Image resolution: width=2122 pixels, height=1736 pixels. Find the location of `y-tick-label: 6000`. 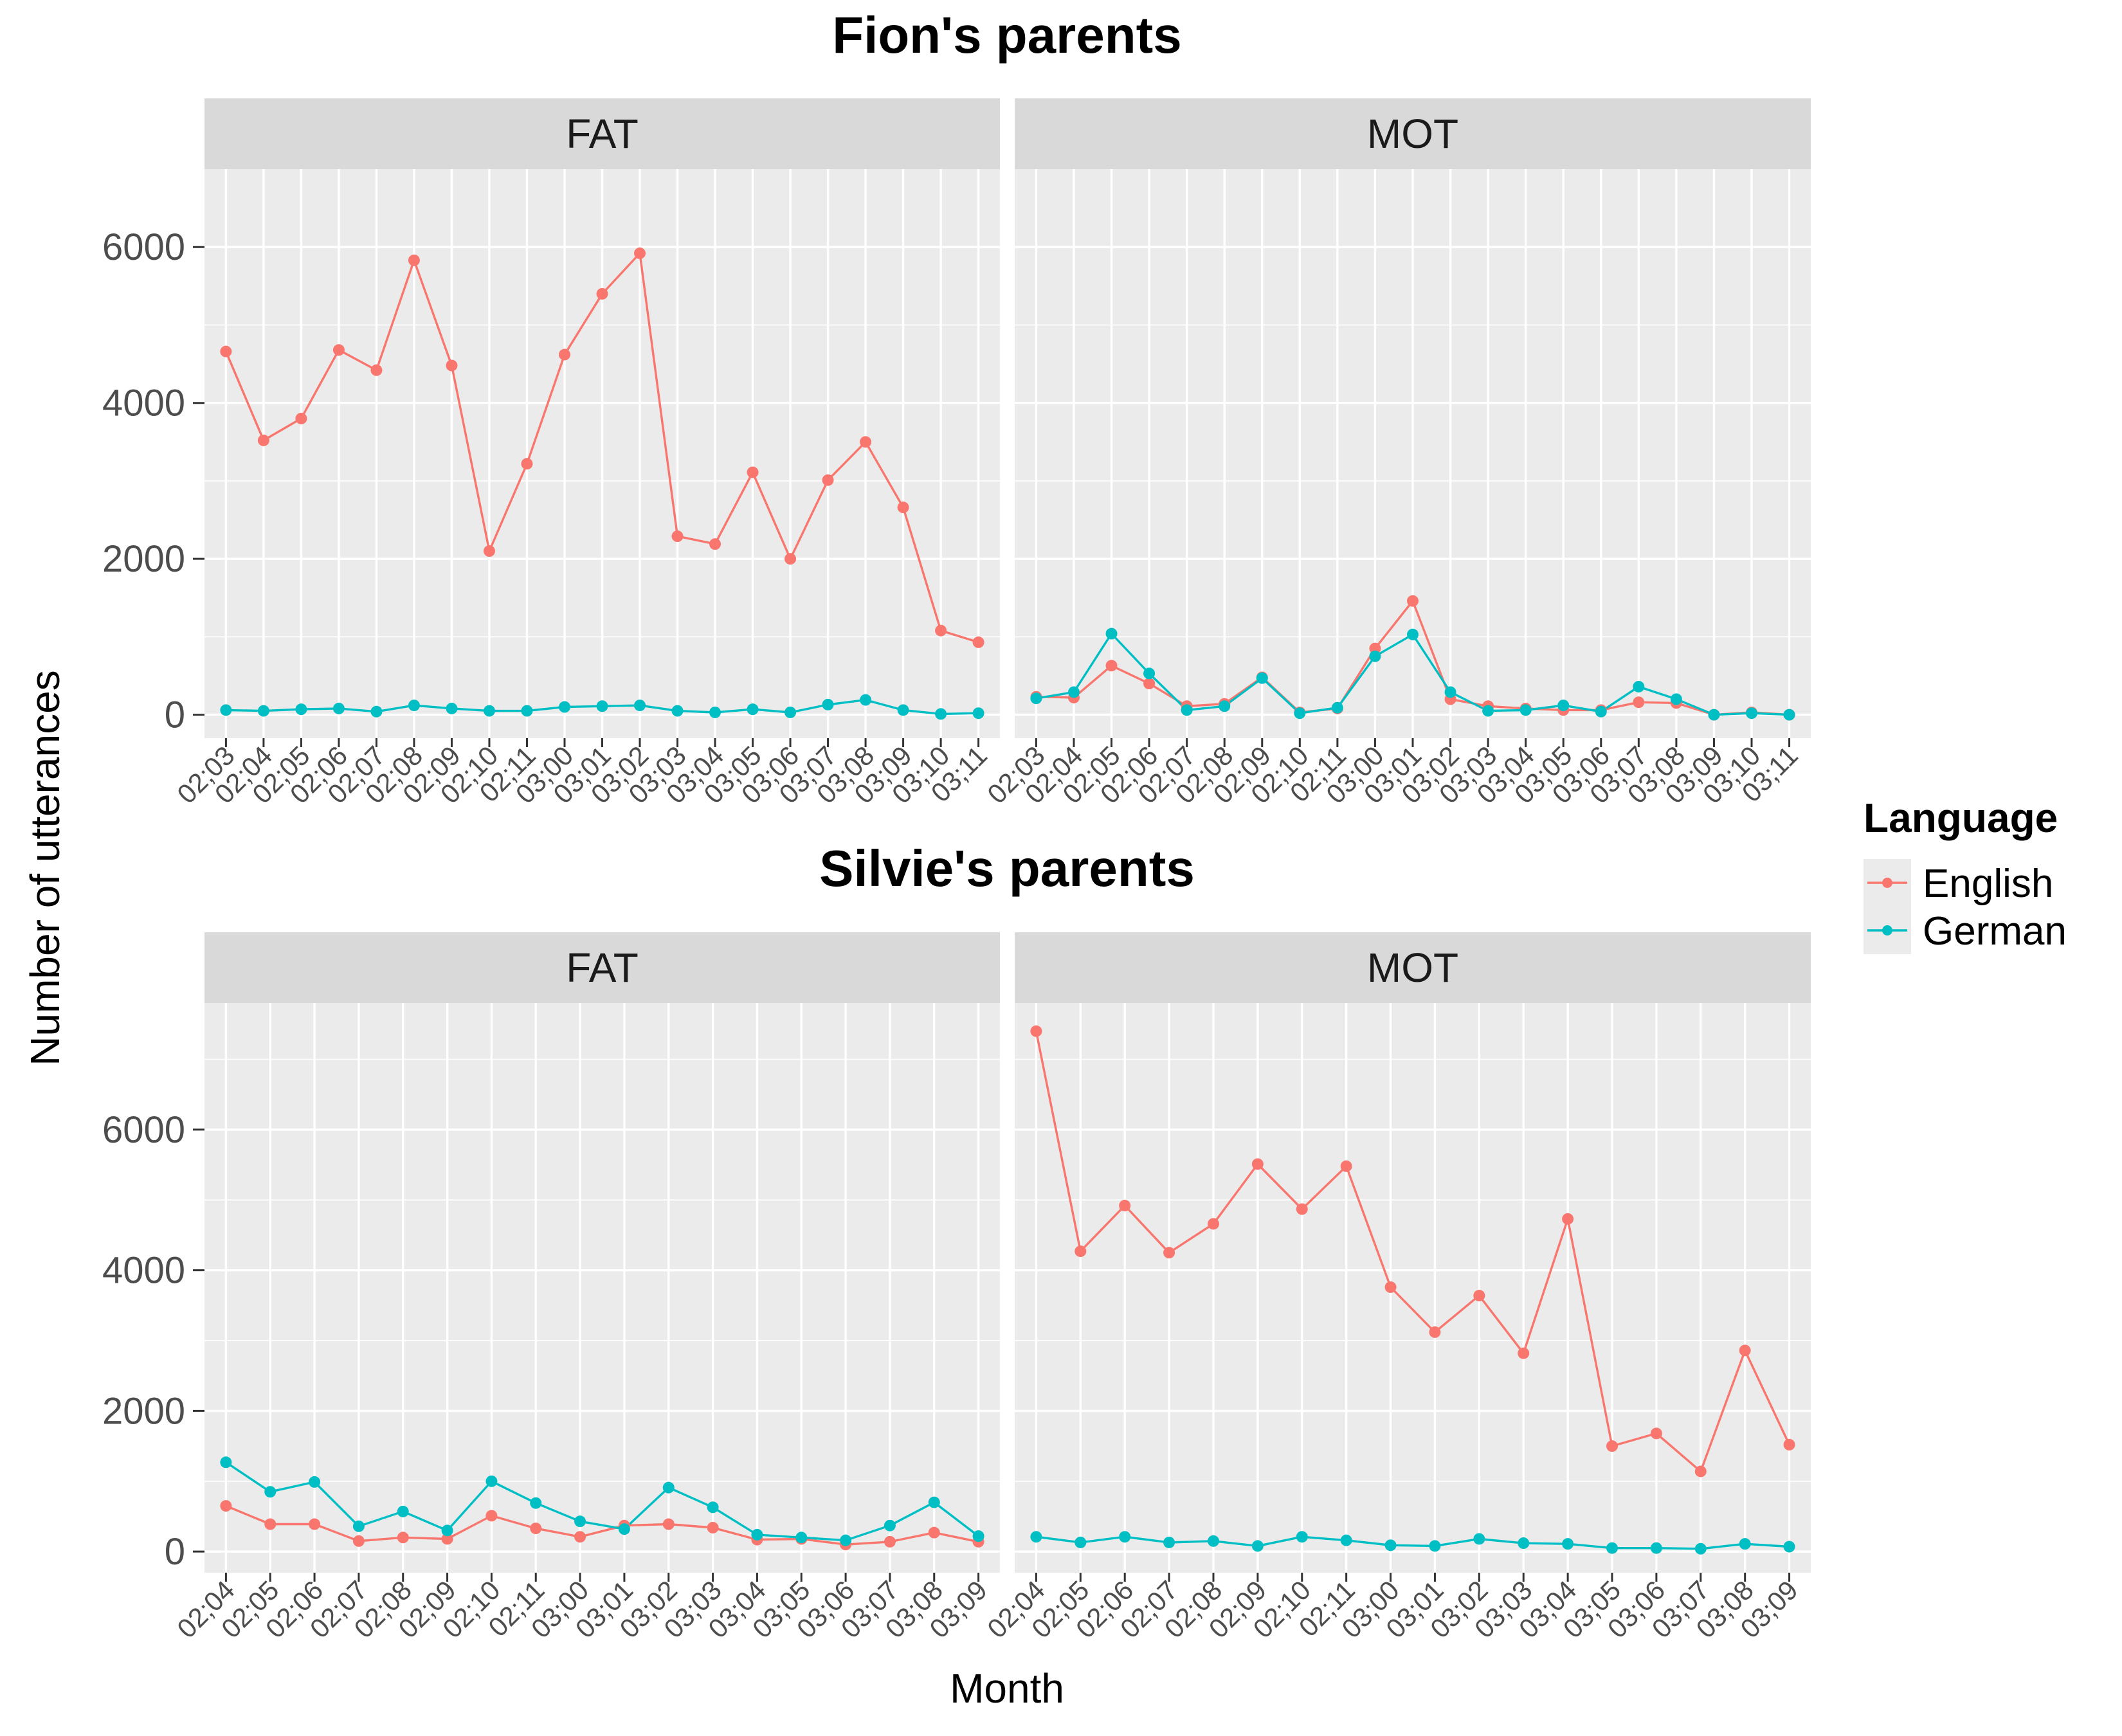

y-tick-label: 6000 is located at coordinates (143, 1130).